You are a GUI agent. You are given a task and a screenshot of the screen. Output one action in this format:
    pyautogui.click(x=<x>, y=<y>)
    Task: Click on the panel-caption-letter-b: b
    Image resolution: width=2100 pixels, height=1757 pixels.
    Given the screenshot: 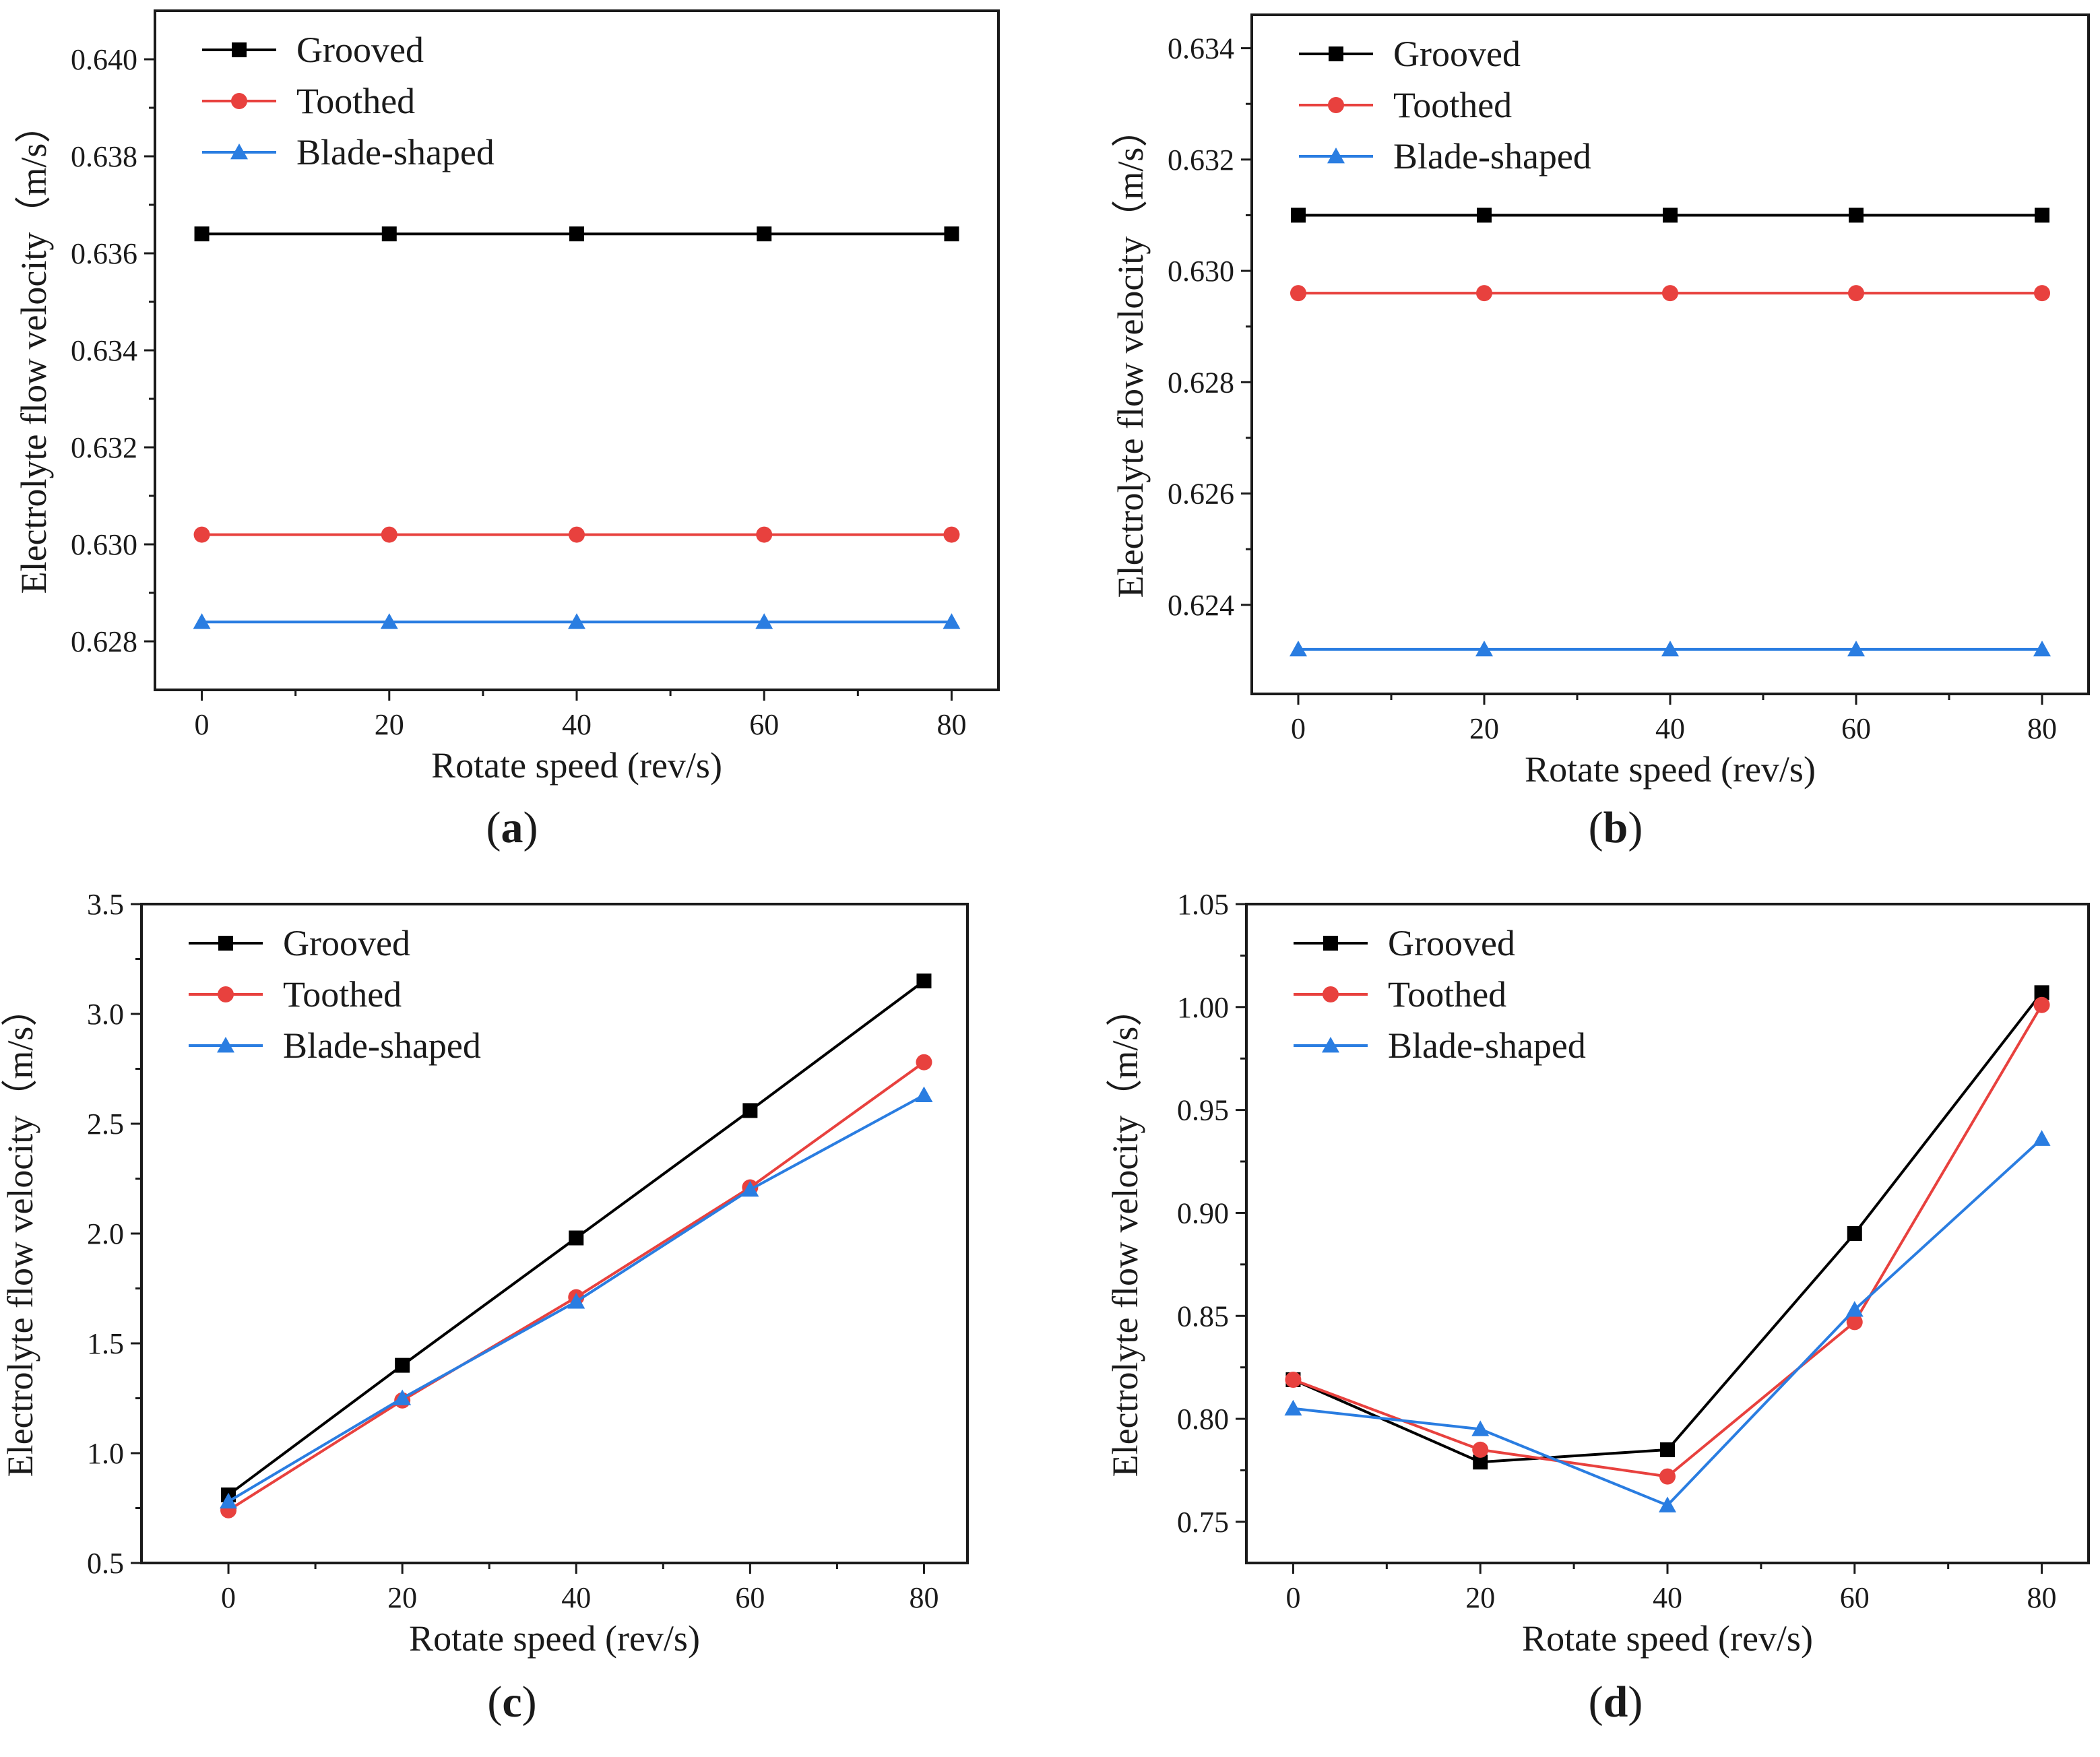 What is the action you would take?
    pyautogui.click(x=1615, y=827)
    